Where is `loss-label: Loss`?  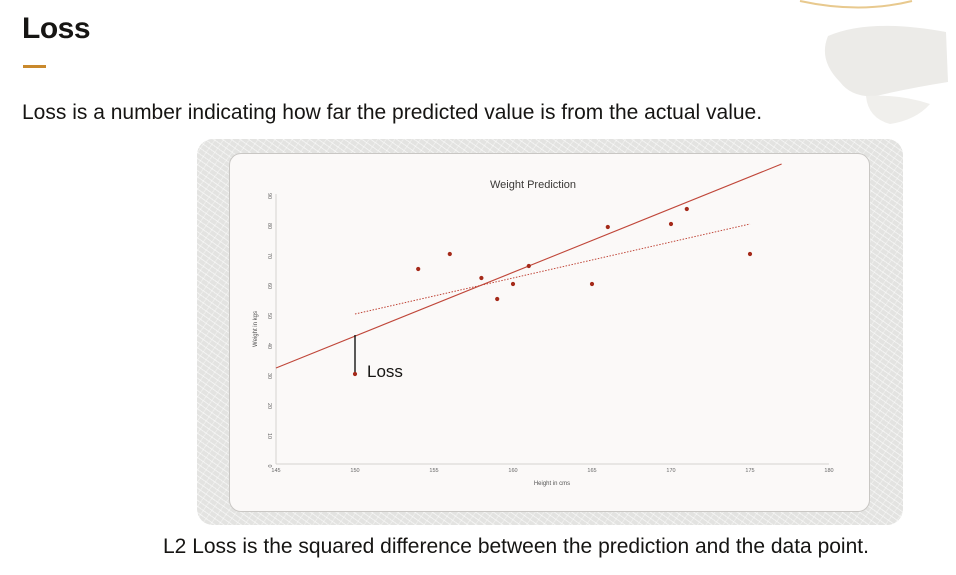 loss-label: Loss is located at coordinates (385, 371).